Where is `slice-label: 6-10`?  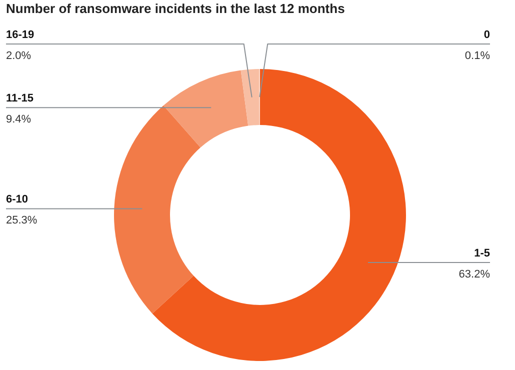 slice-label: 6-10 is located at coordinates (17, 200).